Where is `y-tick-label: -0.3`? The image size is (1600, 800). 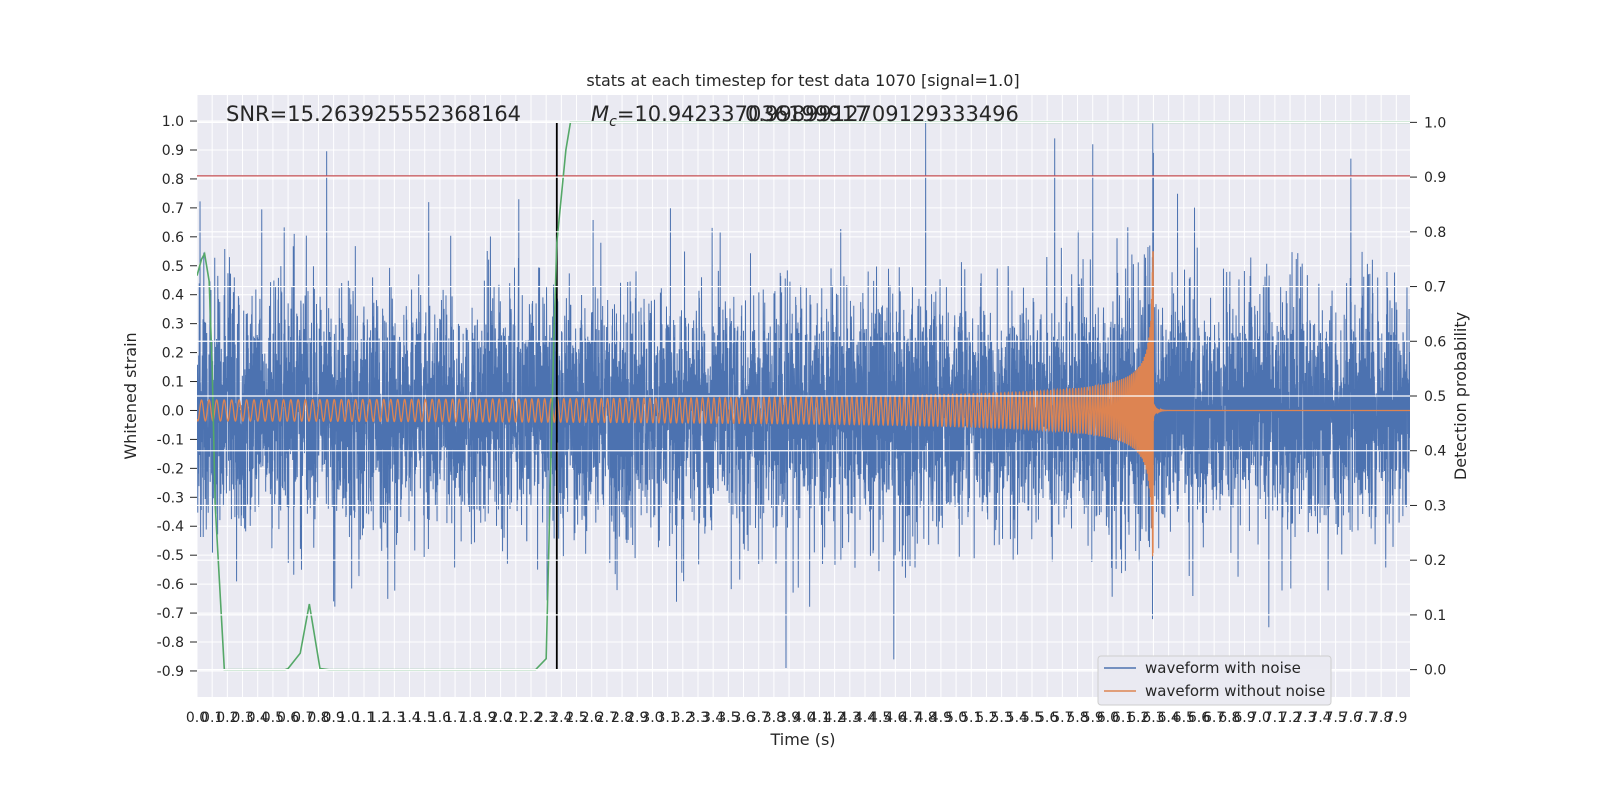
y-tick-label: -0.3 is located at coordinates (170, 498).